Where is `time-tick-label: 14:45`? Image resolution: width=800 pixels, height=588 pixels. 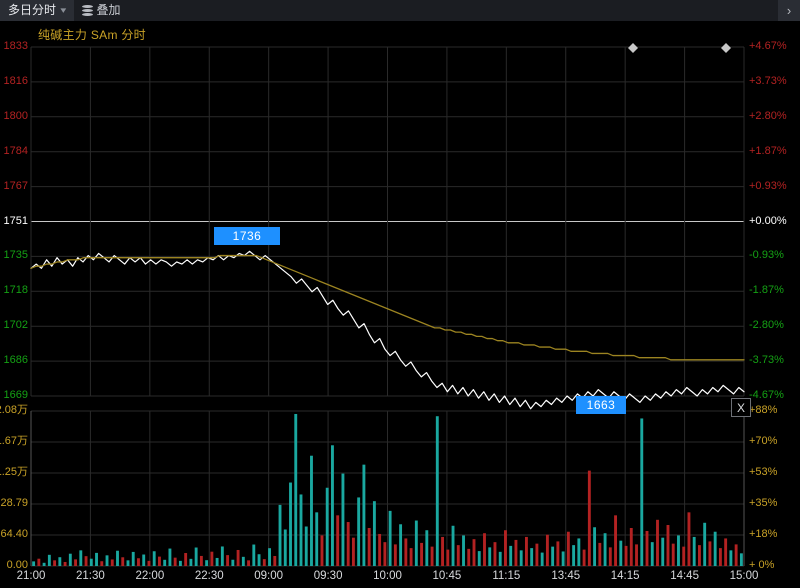
time-tick-label: 14:45 is located at coordinates (684, 576).